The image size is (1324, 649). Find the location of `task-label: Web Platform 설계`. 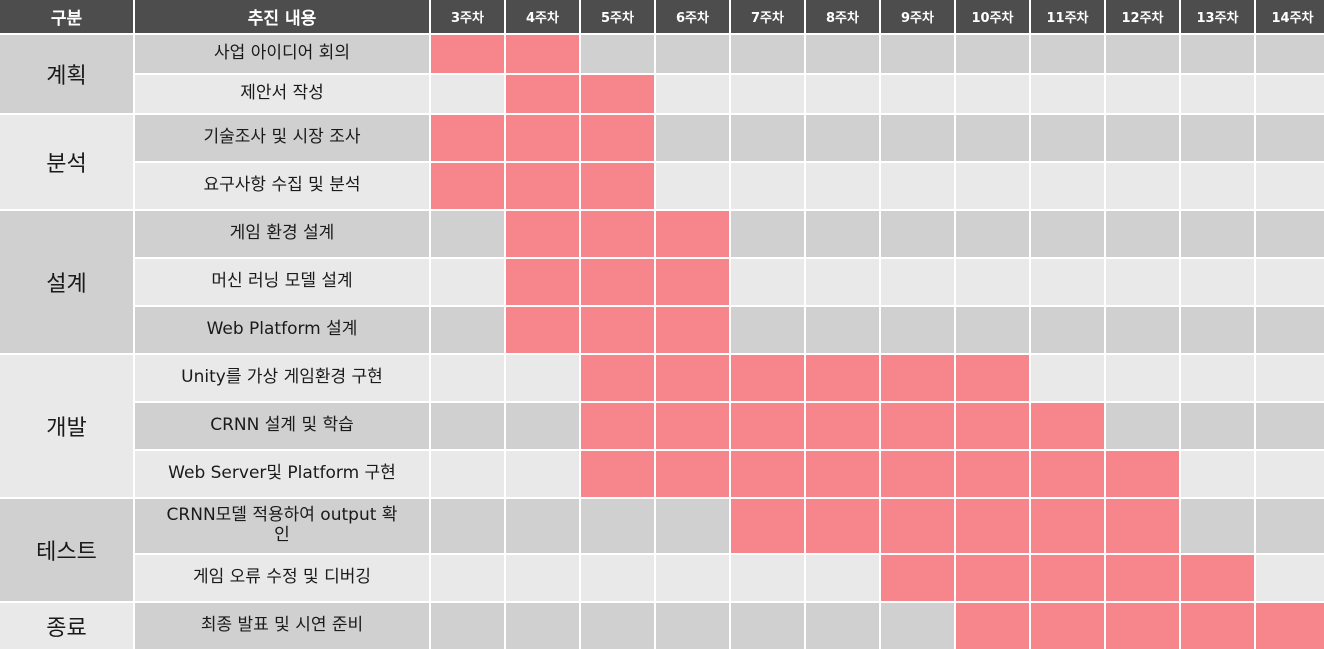

task-label: Web Platform 설계 is located at coordinates (282, 330).